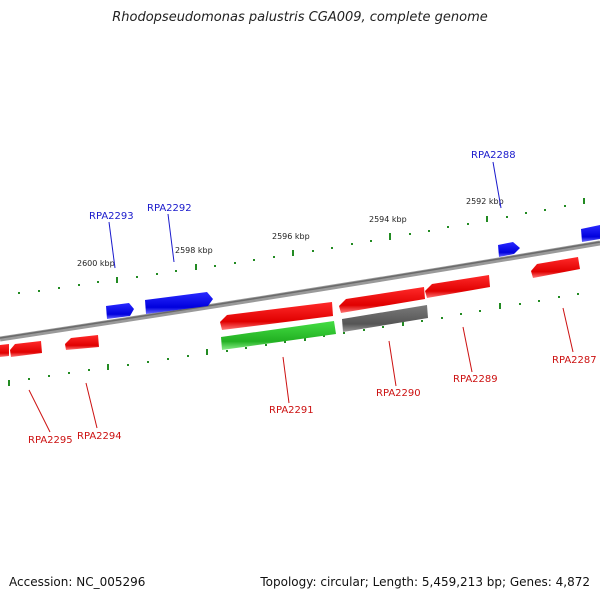  Describe the element at coordinates (111, 216) in the screenshot. I see `gene-label: RPA2293` at that location.